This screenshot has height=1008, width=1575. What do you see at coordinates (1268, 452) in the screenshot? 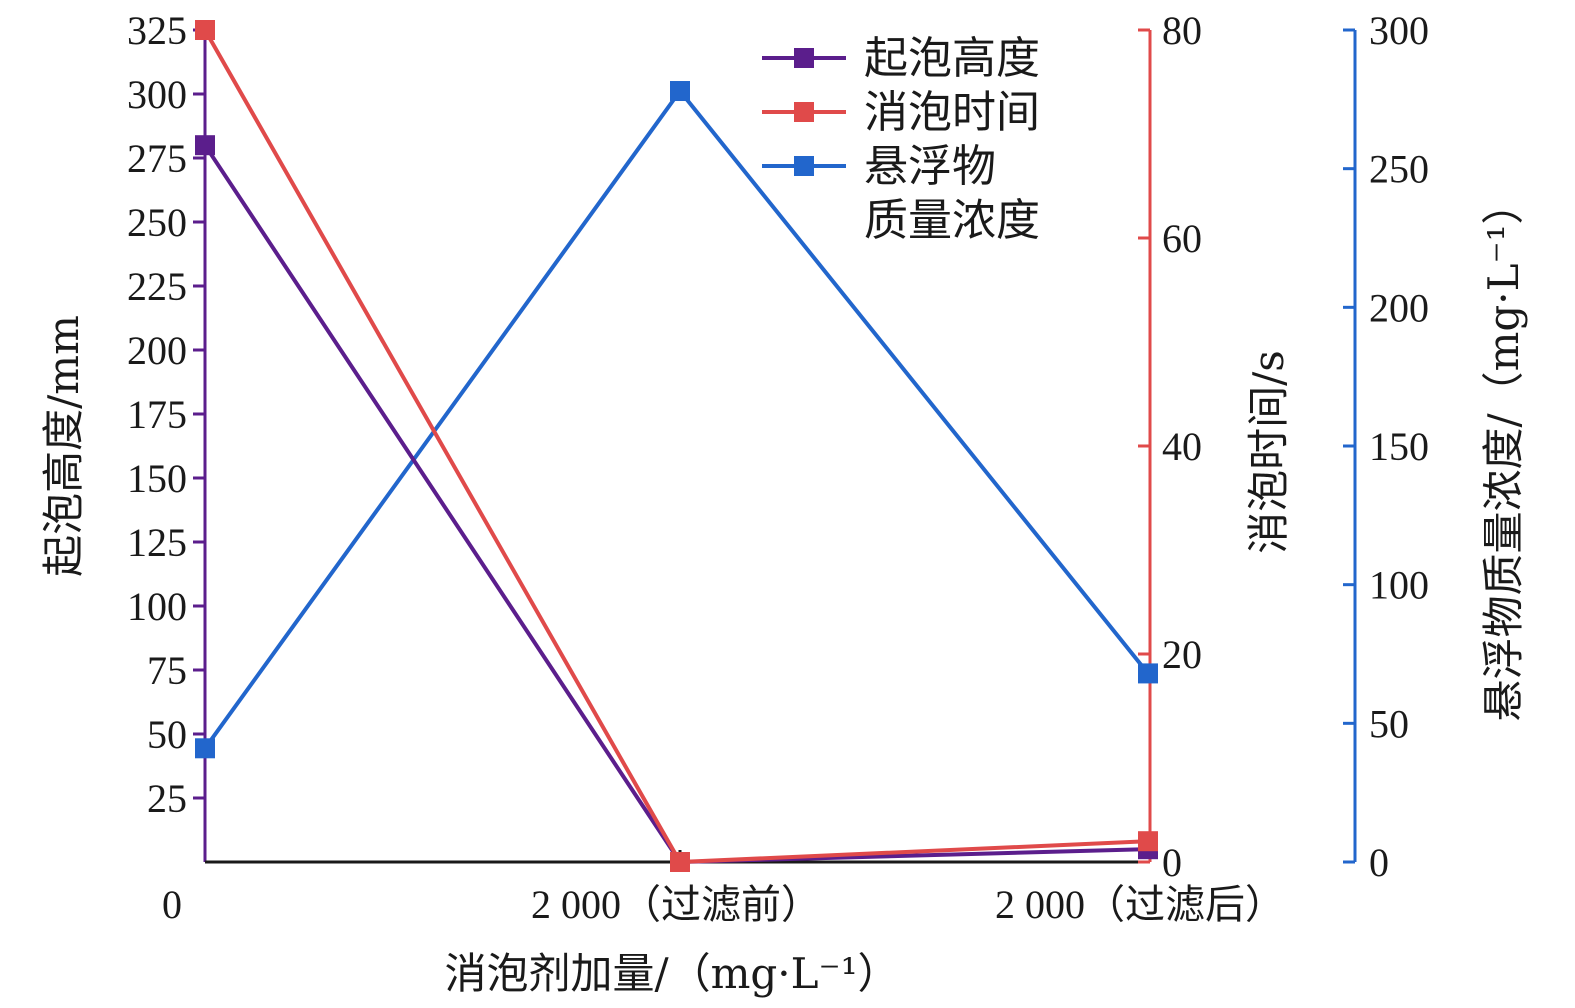
I see `right1-axis-title: 消泡时间/s` at bounding box center [1268, 452].